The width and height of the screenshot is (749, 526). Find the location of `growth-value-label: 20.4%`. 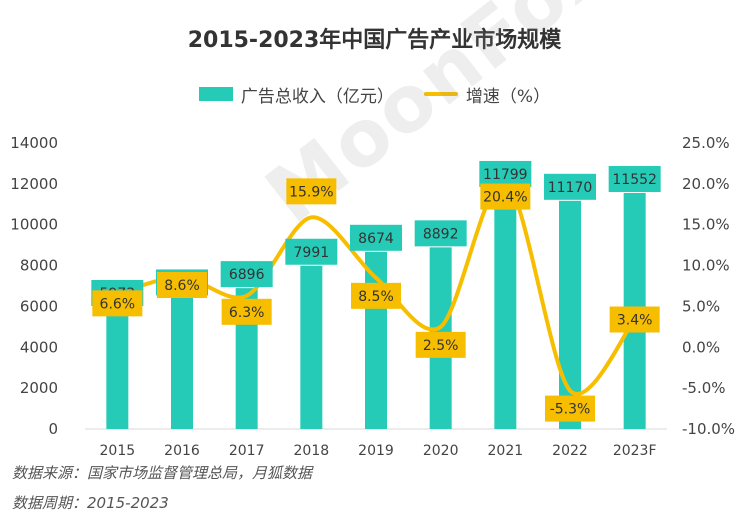

growth-value-label: 20.4% is located at coordinates (505, 198).